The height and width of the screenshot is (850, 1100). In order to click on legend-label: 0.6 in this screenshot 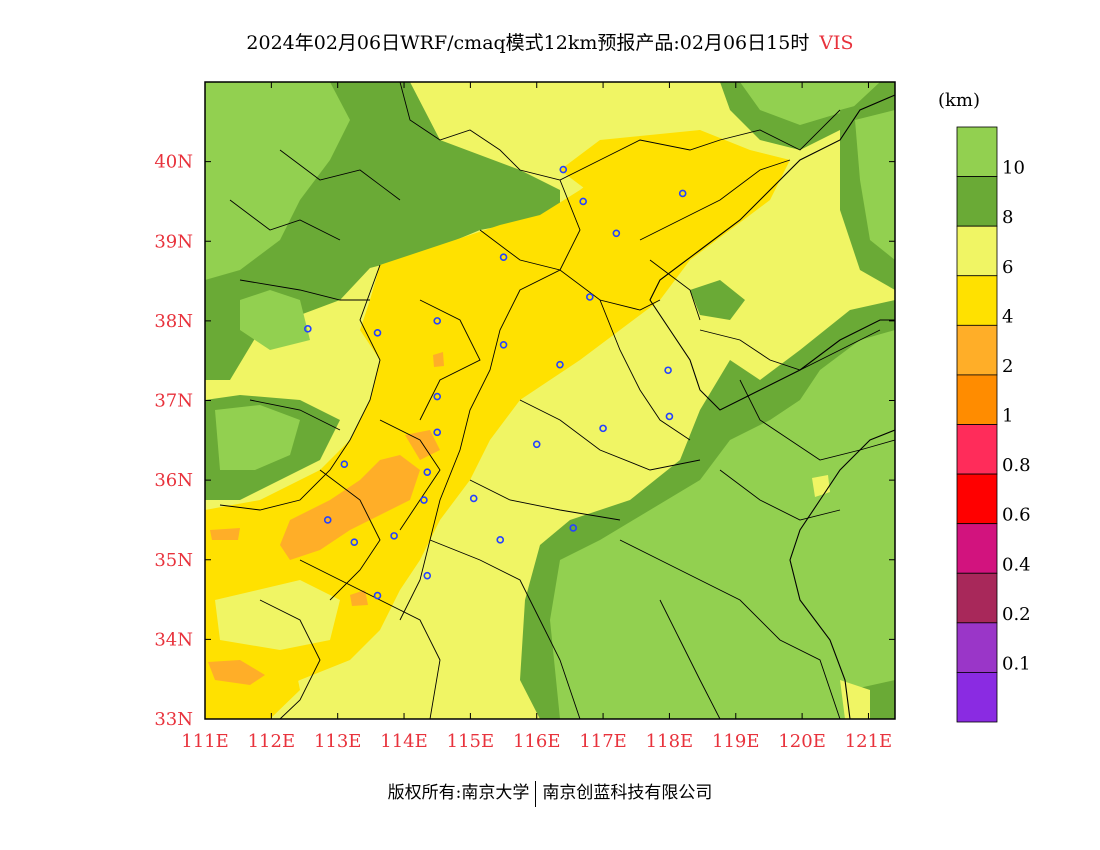, I will do `click(1016, 515)`.